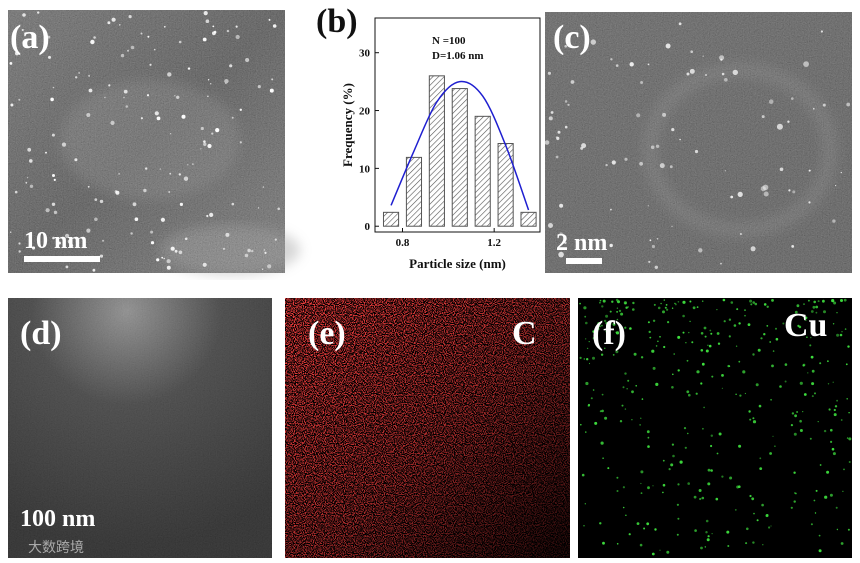 The width and height of the screenshot is (860, 563). What do you see at coordinates (391, 219) in the screenshot?
I see `bar` at bounding box center [391, 219].